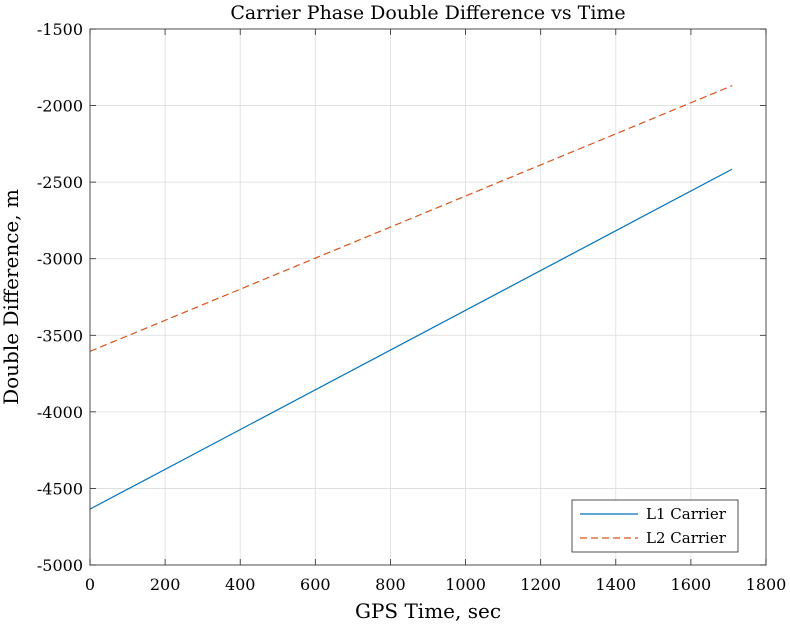 The height and width of the screenshot is (626, 790). Describe the element at coordinates (11, 297) in the screenshot. I see `y-axis-label: Double Difference, m` at that location.